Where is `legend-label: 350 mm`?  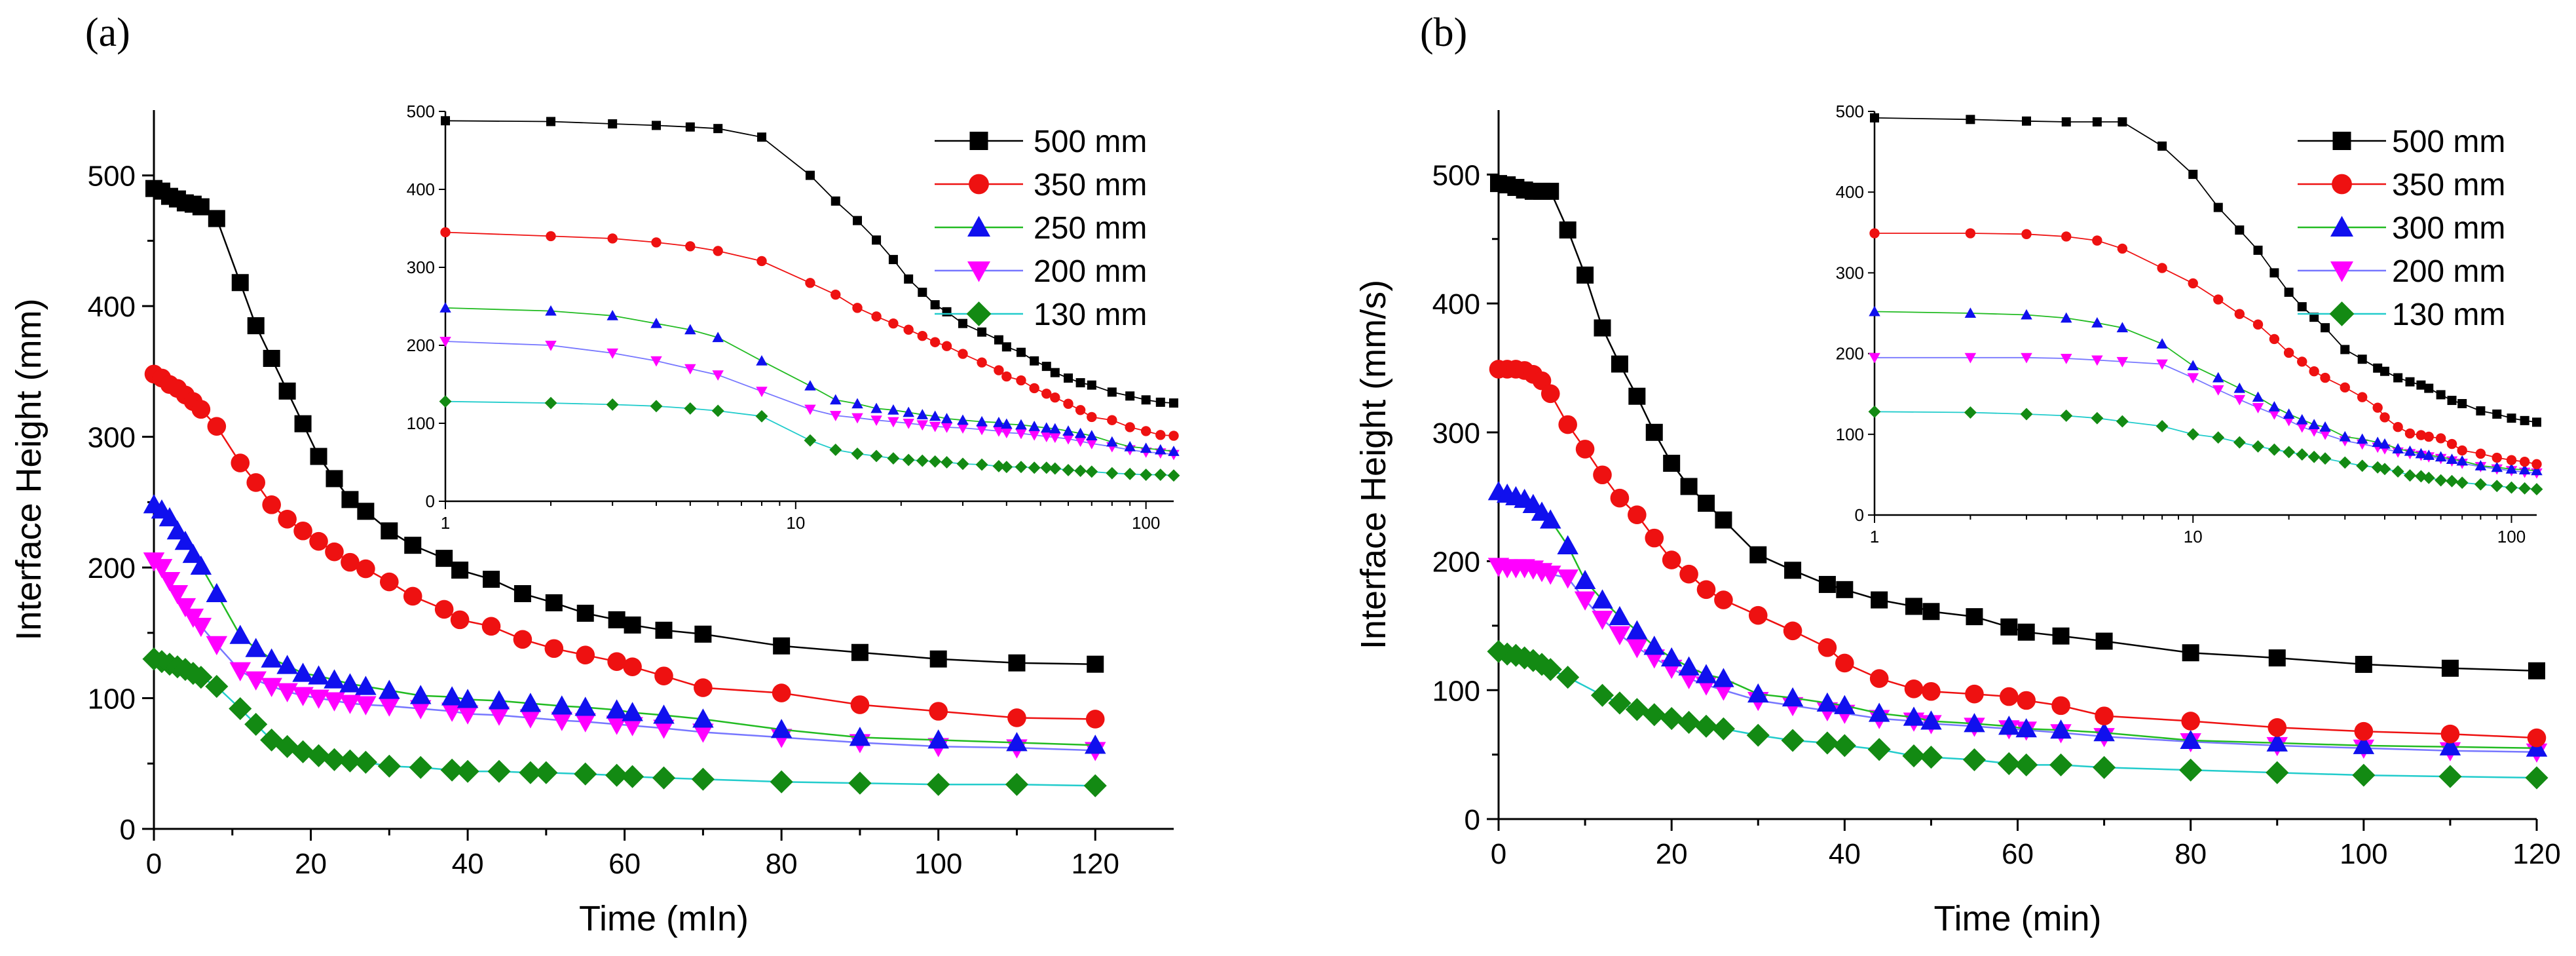 legend-label: 350 mm is located at coordinates (1090, 185).